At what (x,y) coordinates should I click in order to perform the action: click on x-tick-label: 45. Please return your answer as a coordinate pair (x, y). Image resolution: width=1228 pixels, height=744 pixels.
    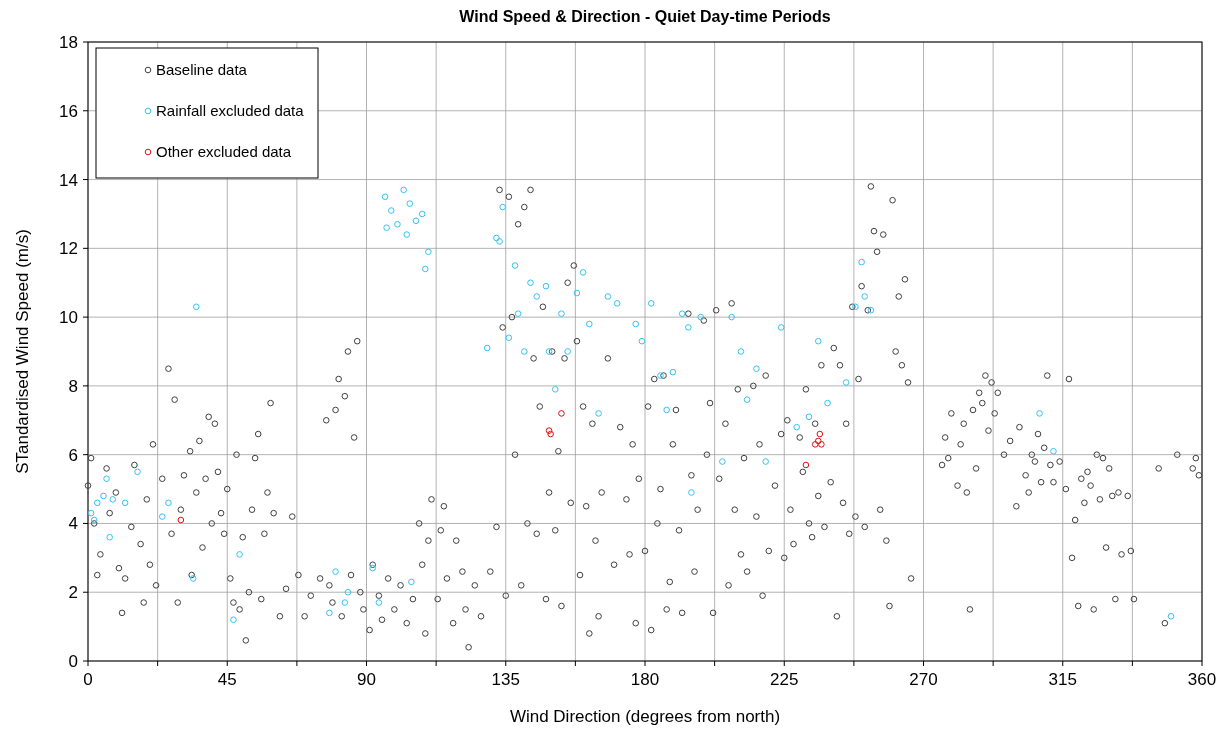
    Looking at the image, I should click on (227, 679).